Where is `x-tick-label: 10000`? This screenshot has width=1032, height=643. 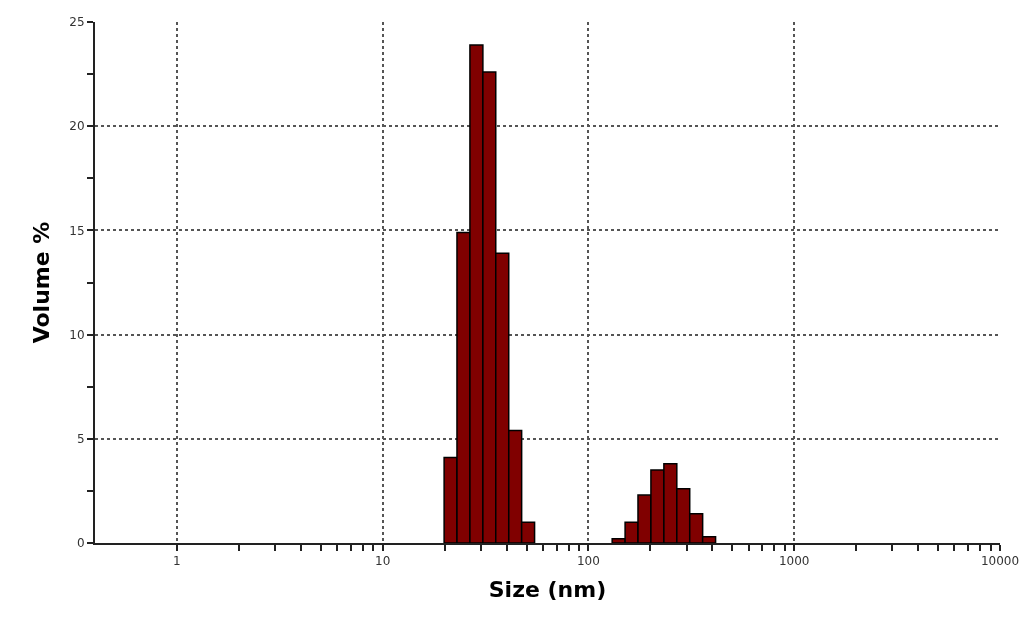
x-tick-label: 10000 is located at coordinates (1000, 561).